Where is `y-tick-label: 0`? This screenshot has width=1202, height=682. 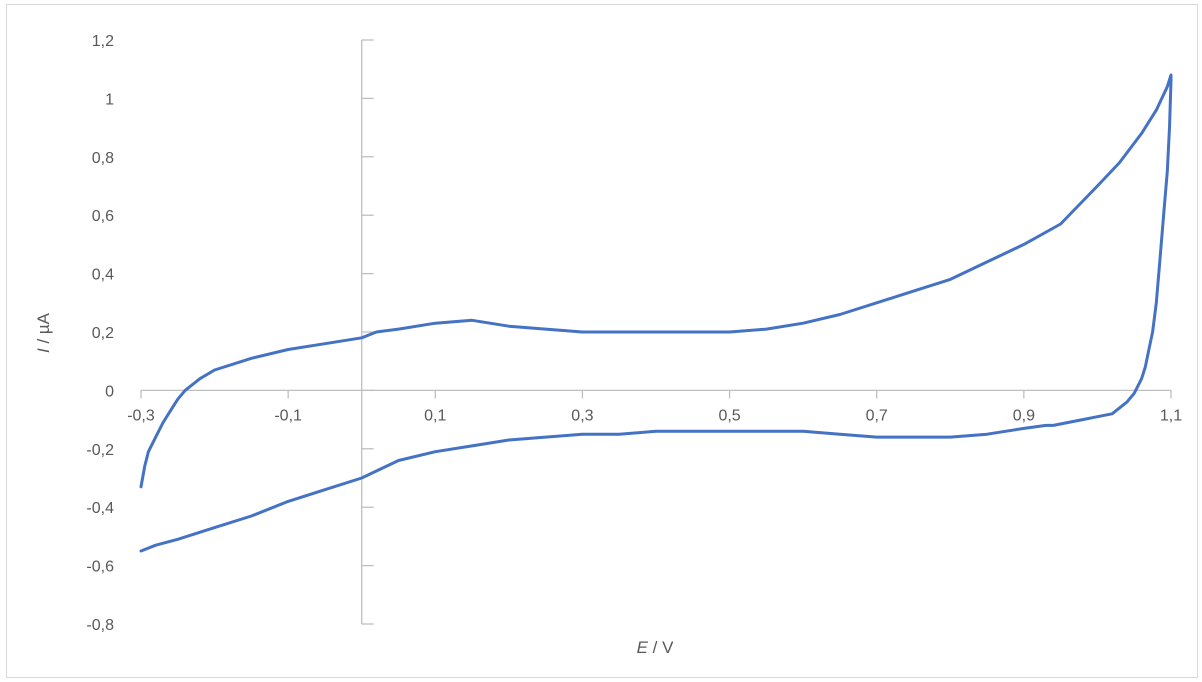
y-tick-label: 0 is located at coordinates (109, 391).